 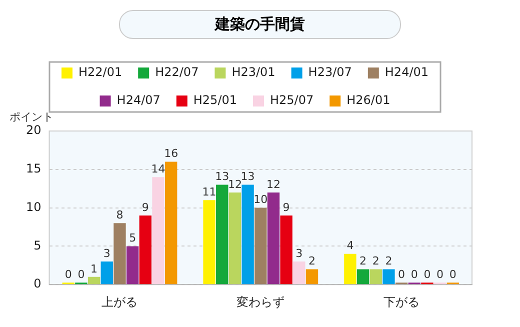 What do you see at coordinates (177, 72) in the screenshot?
I see `legend-label: H22/07` at bounding box center [177, 72].